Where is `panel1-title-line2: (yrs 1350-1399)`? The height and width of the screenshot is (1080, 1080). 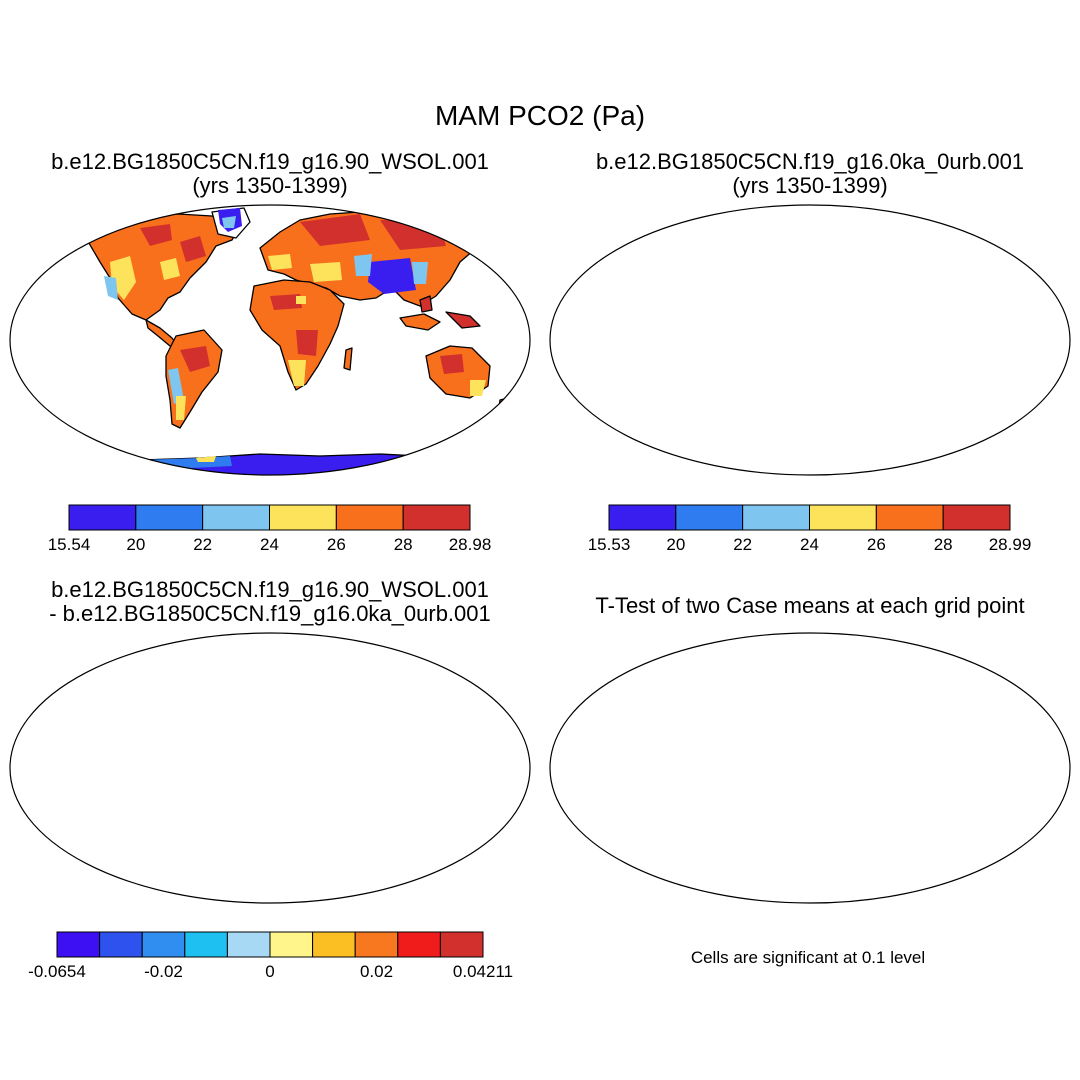 panel1-title-line2: (yrs 1350-1399) is located at coordinates (270, 185).